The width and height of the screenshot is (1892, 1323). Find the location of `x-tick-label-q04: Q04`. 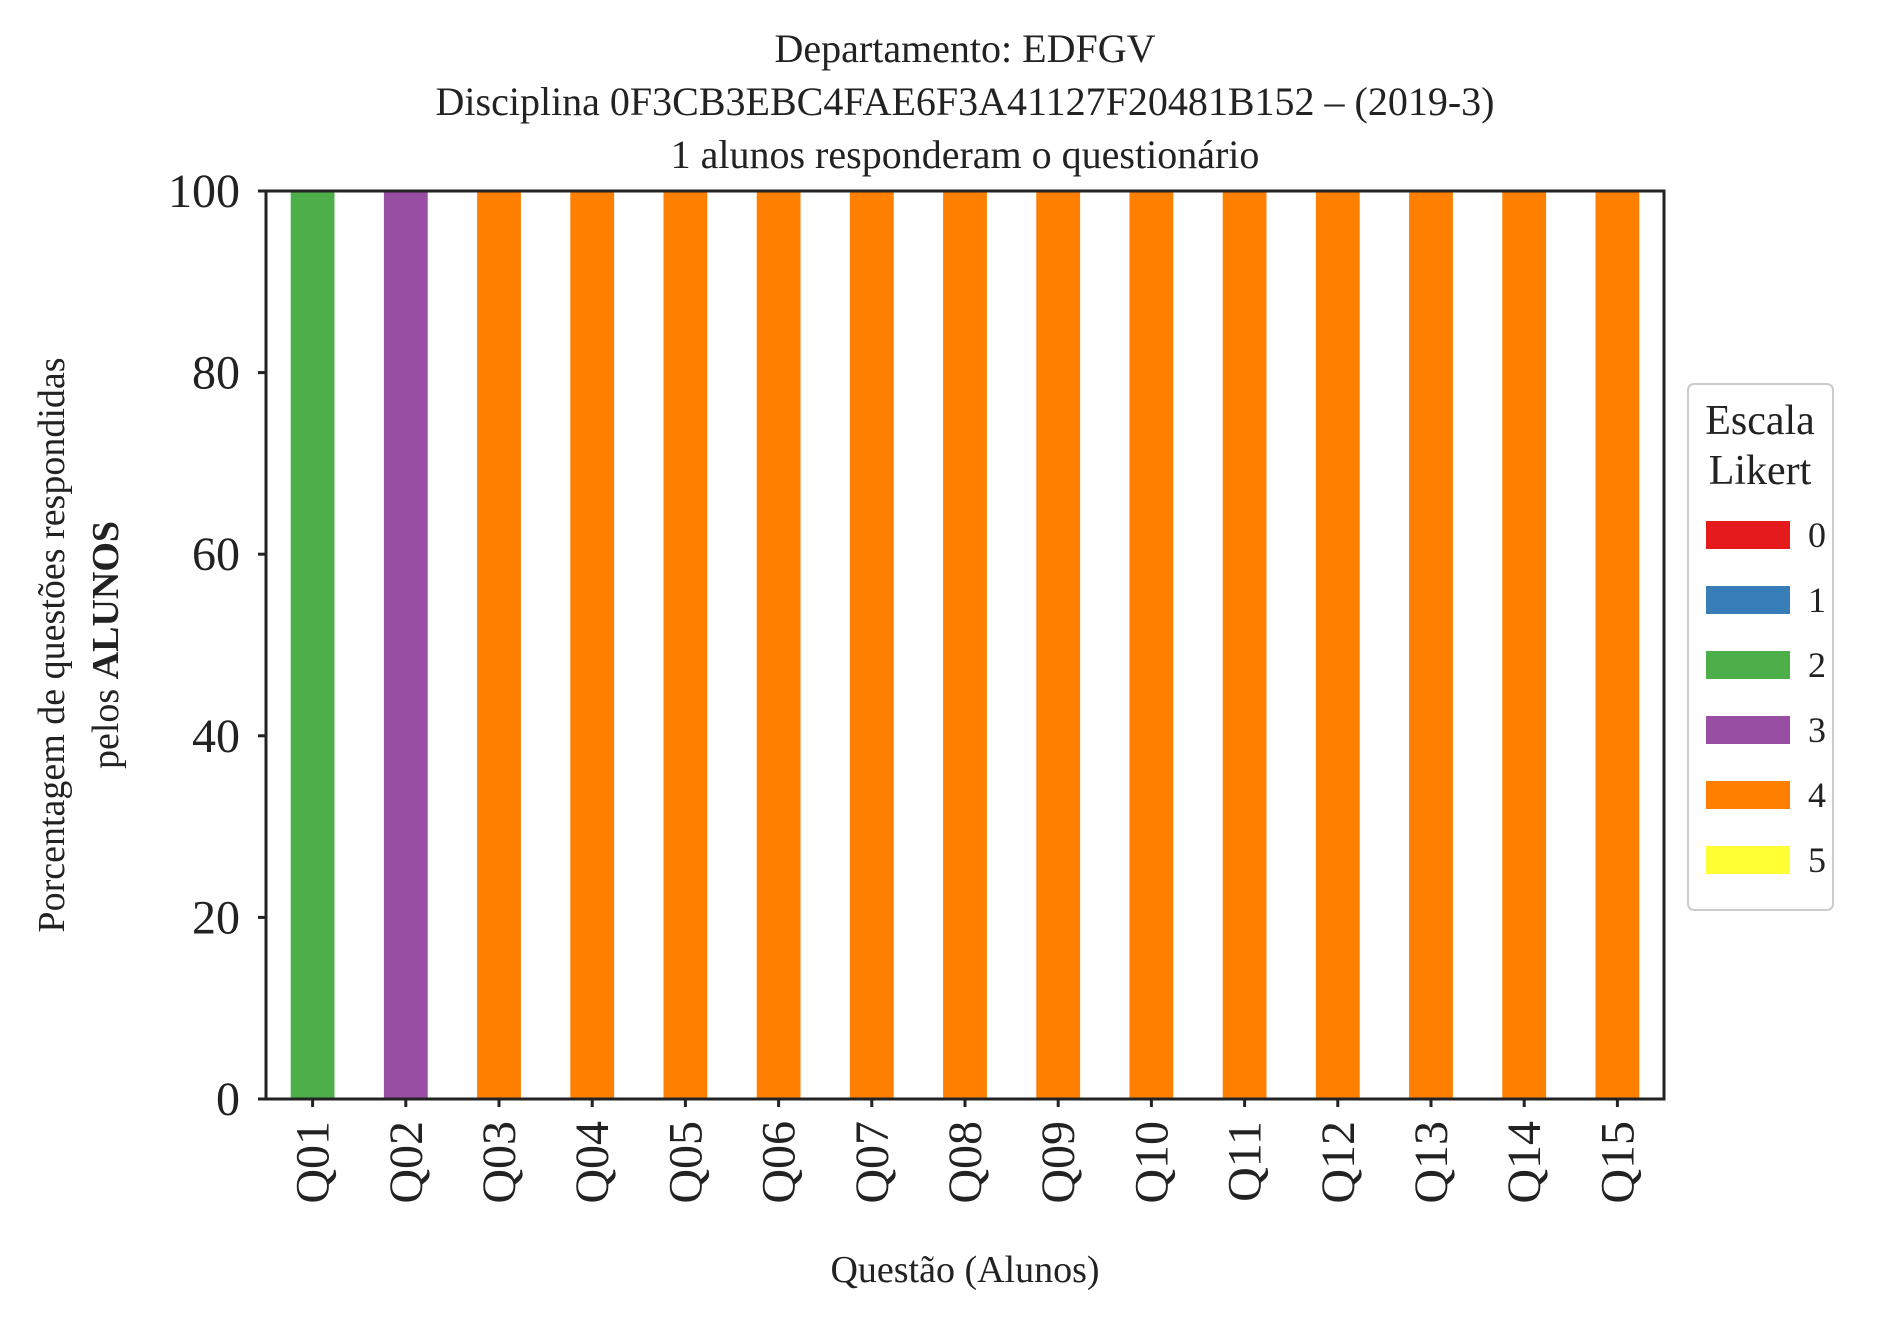

x-tick-label-q04: Q04 is located at coordinates (592, 1162).